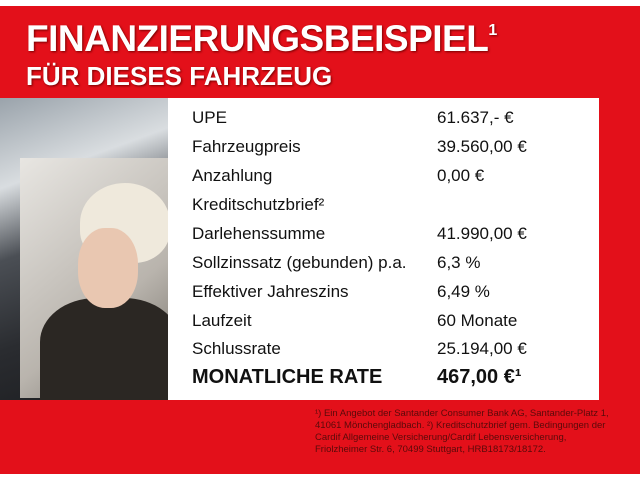 Image resolution: width=640 pixels, height=480 pixels. I want to click on row-value: 41.990,00 €, so click(482, 233).